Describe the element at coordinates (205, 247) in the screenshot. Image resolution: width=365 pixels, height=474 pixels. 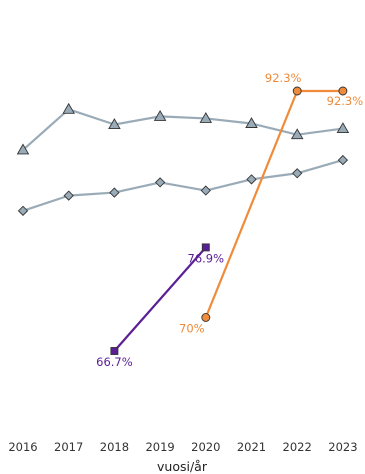
I see `purple-squares-marker-2020` at that location.